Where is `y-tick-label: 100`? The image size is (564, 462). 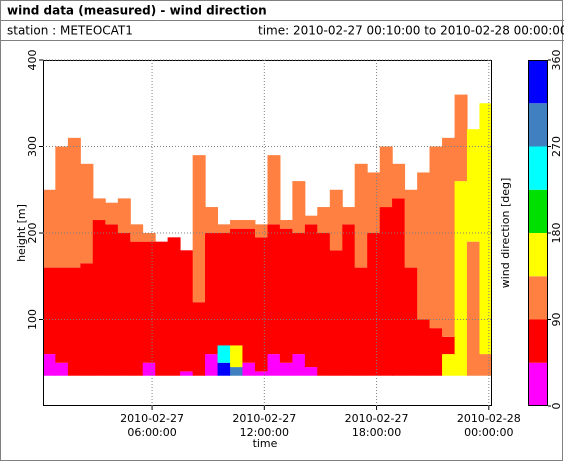 y-tick-label: 100 is located at coordinates (32, 319).